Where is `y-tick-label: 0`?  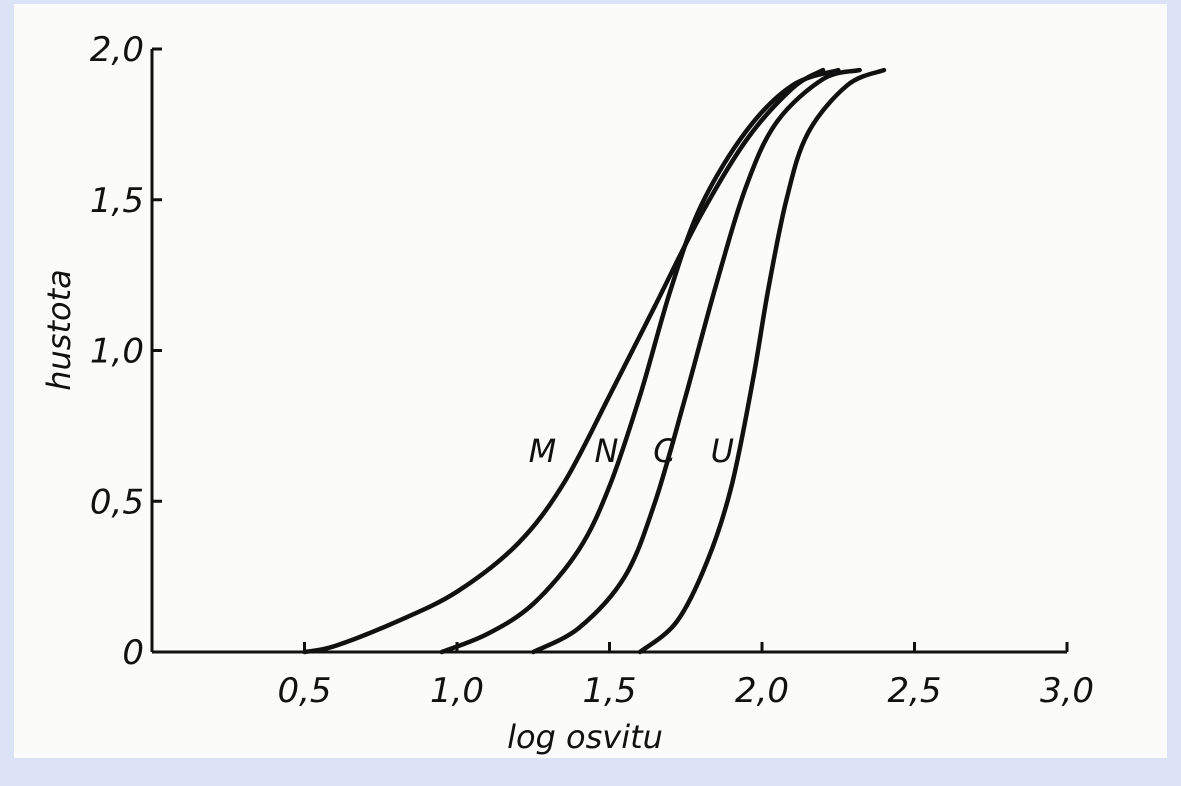 y-tick-label: 0 is located at coordinates (133, 653).